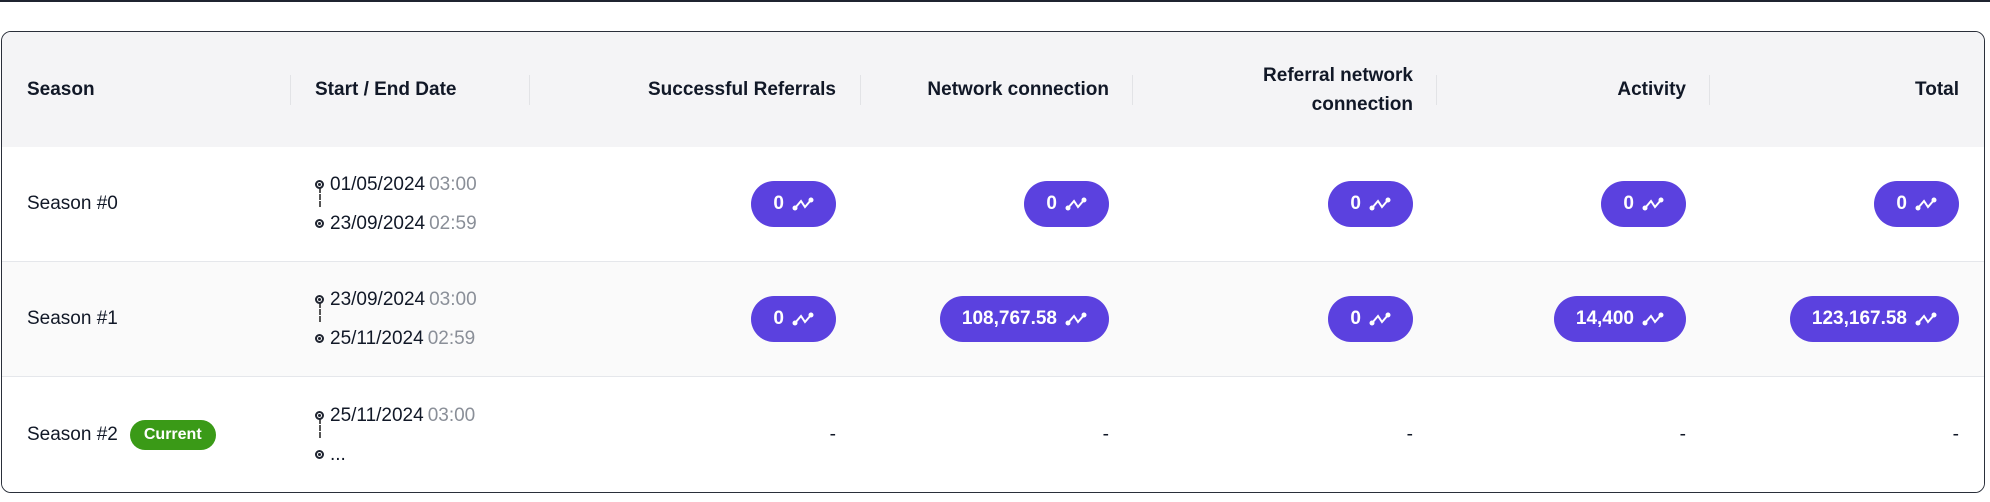 The width and height of the screenshot is (1990, 502). I want to click on total-cell: 0, so click(1835, 204).